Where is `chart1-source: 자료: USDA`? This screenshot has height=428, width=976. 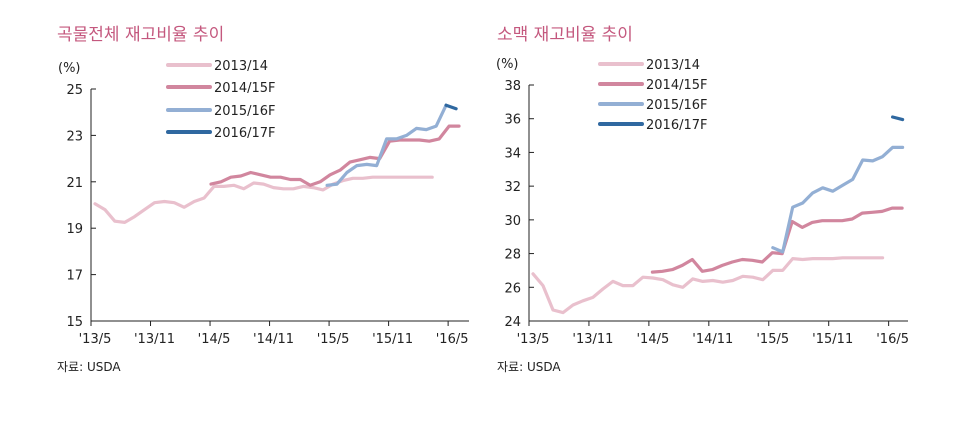
chart1-source: 자료: USDA is located at coordinates (89, 367).